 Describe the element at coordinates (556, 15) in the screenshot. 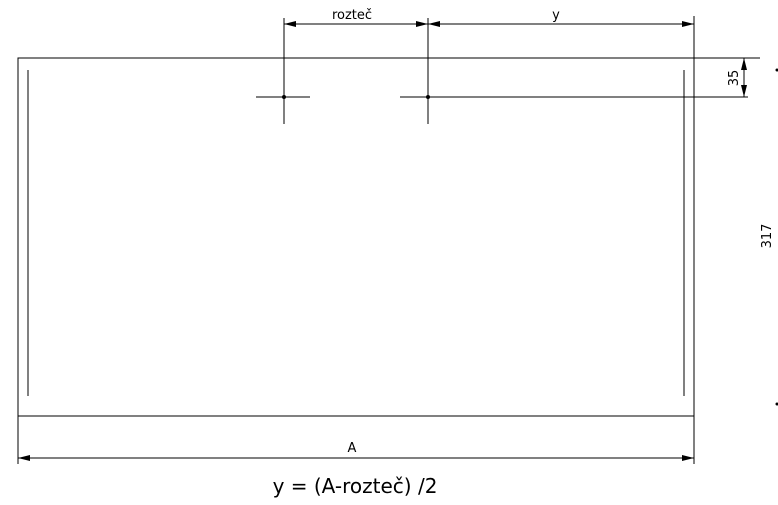

I see `y-label: y` at that location.